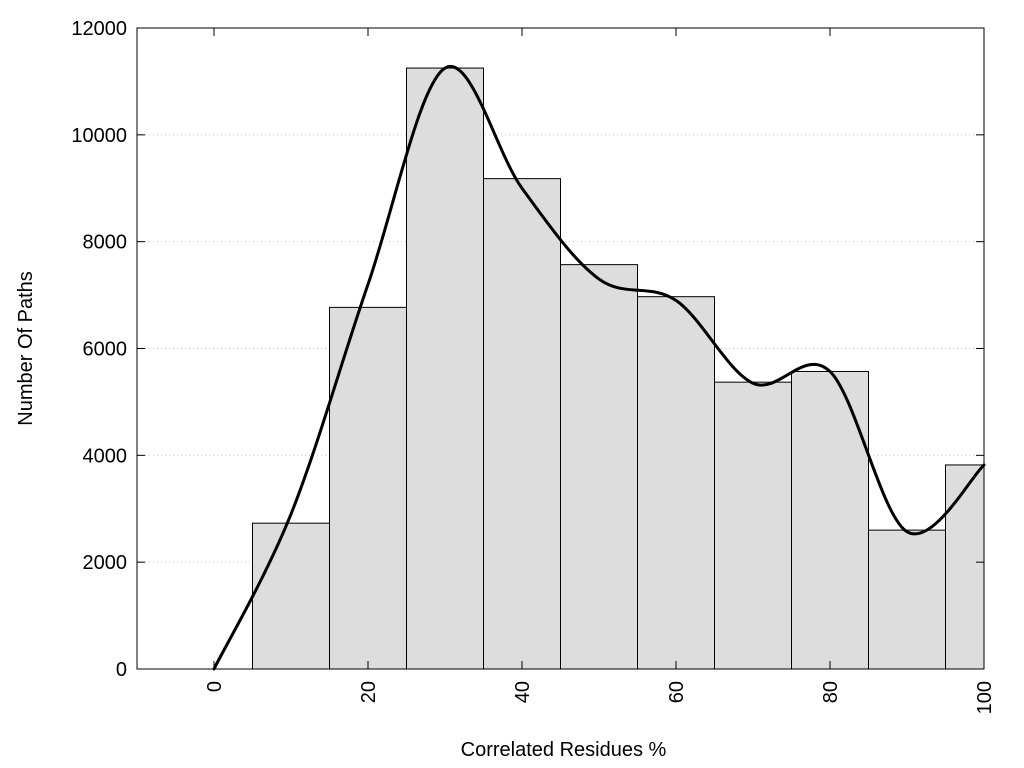  Describe the element at coordinates (26, 348) in the screenshot. I see `y-axis-label: Number Of Paths` at that location.